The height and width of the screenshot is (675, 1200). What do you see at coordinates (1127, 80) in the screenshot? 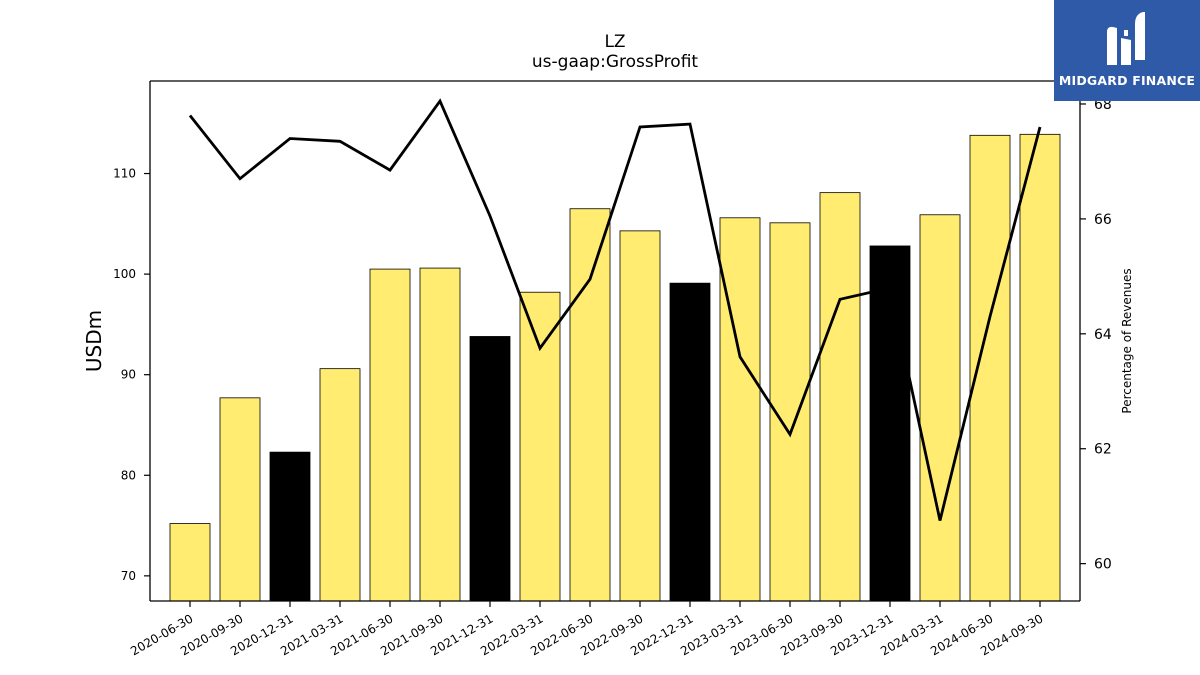
I see `brand-name: MIDGARD FINANCE` at bounding box center [1127, 80].